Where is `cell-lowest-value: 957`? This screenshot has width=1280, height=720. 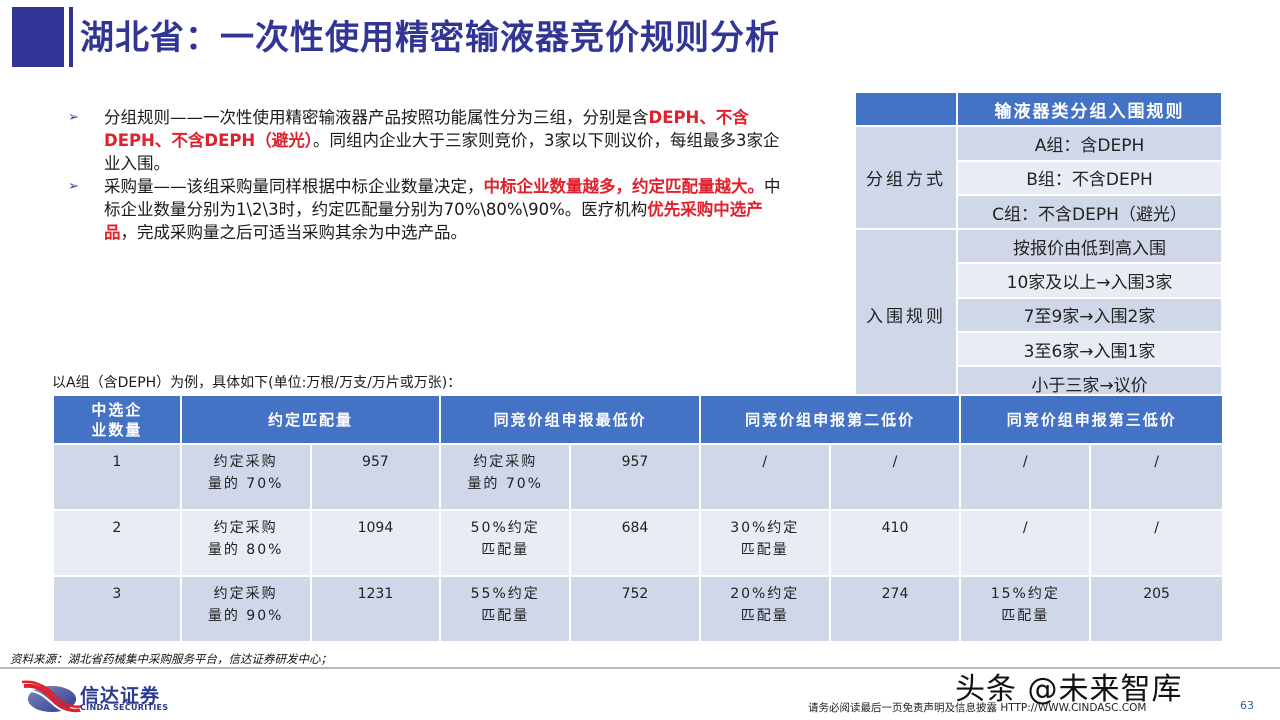
cell-lowest-value: 957 is located at coordinates (635, 477).